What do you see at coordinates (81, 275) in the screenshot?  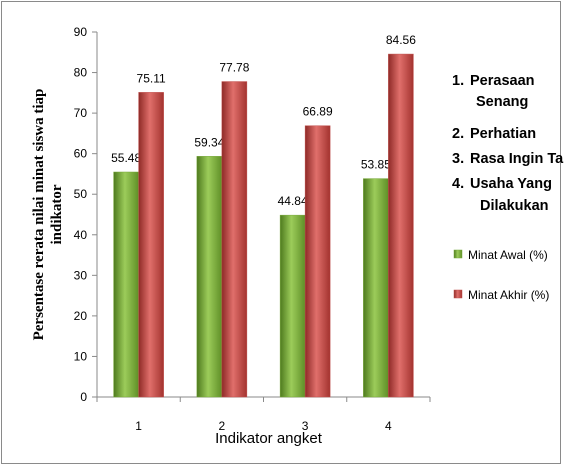 I see `y-tick-label: 30` at bounding box center [81, 275].